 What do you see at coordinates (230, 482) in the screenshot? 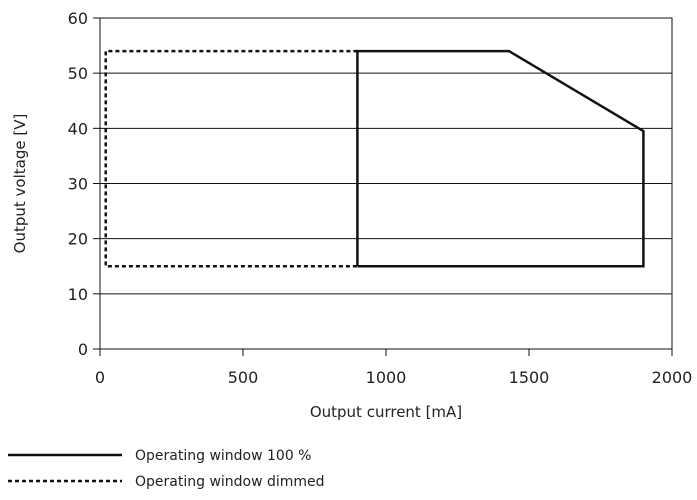
I see `legend-label: Operating window dimmed` at bounding box center [230, 482].